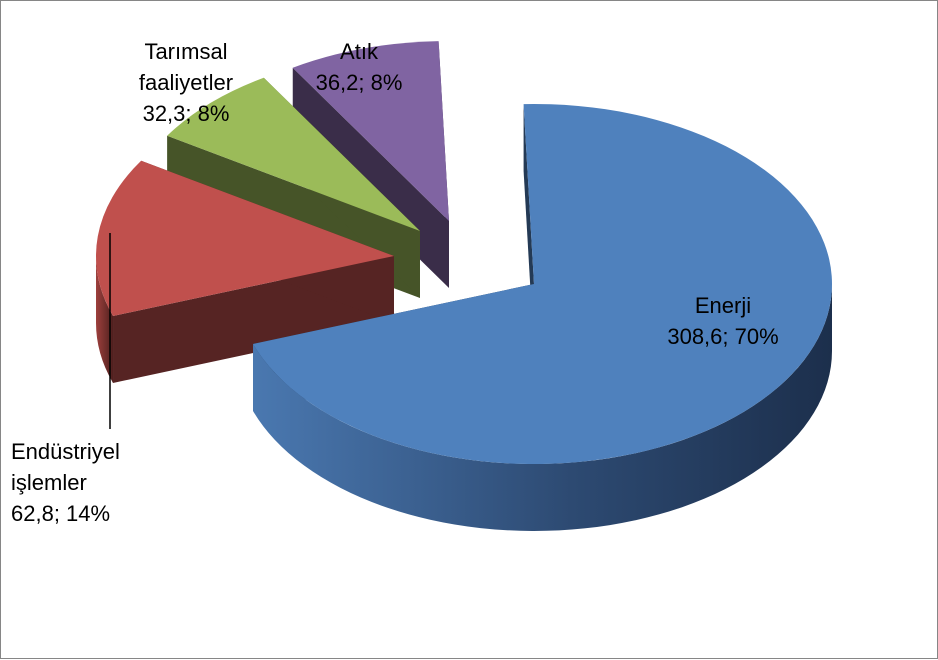 The height and width of the screenshot is (660, 938). Describe the element at coordinates (186, 113) in the screenshot. I see `slice-label-line: 32,3; 8%` at that location.